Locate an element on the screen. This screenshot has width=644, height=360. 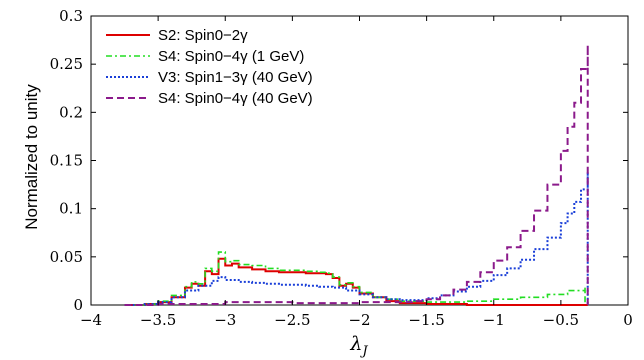
x-tick-label: −2.5 is located at coordinates (292, 320).